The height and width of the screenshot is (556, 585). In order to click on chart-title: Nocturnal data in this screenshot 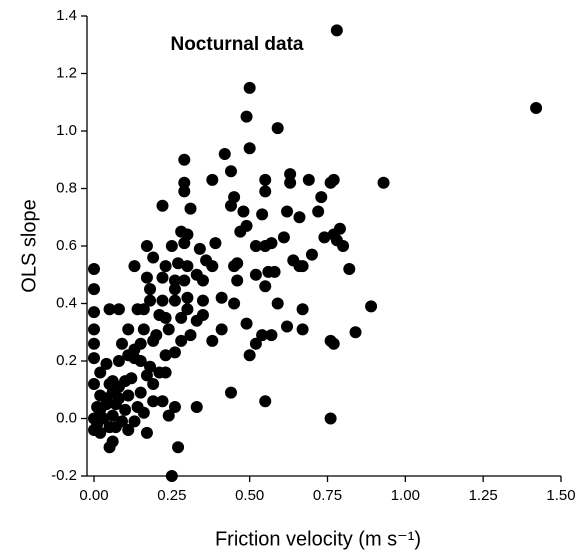, I will do `click(236, 44)`.